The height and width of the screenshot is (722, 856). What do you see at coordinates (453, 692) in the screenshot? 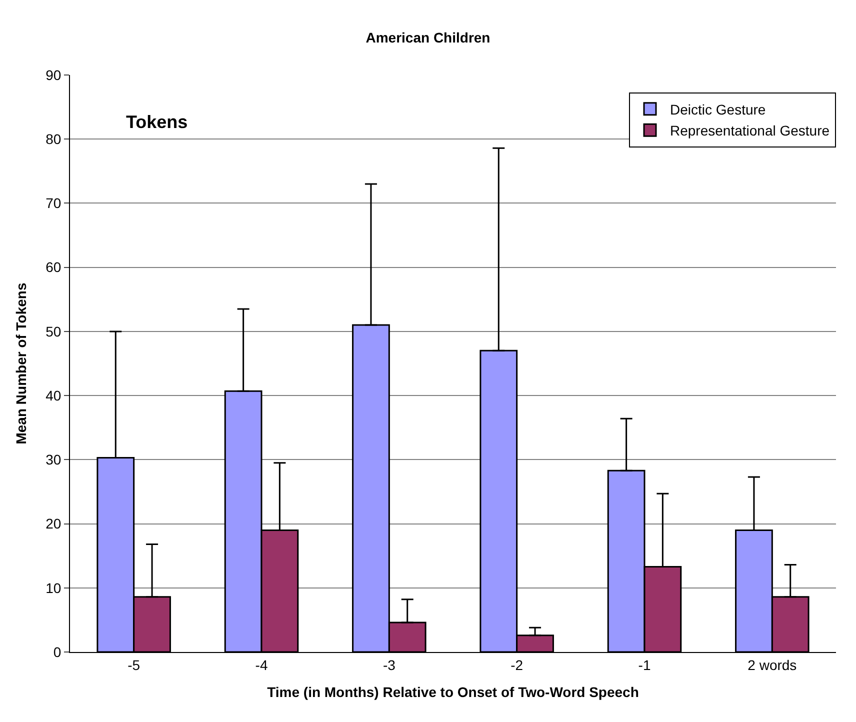
I see `x-axis-title: Time (in Months) Relative to Onset of Two-Word Speech` at bounding box center [453, 692].